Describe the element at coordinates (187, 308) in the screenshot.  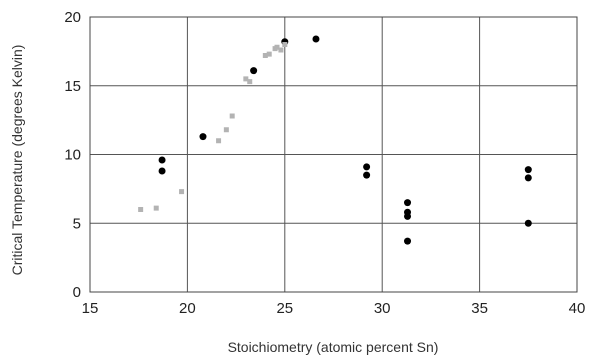
I see `x-tick-label: 20` at that location.